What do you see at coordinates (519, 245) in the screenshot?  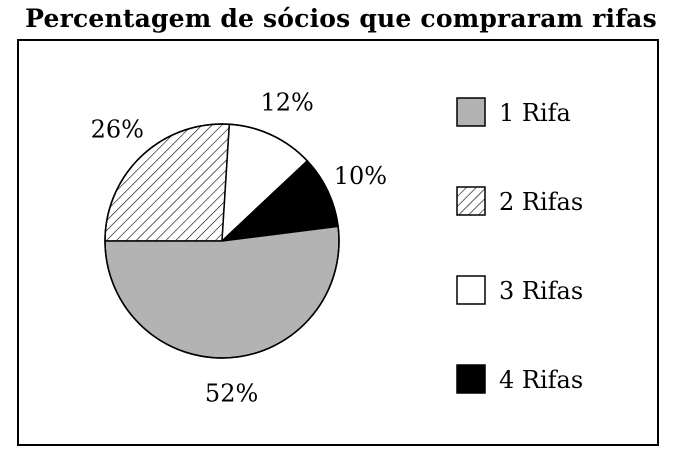 I see `legend: 1 Rifa 2 Rifas 3 Rifas 4 Rifas` at bounding box center [519, 245].